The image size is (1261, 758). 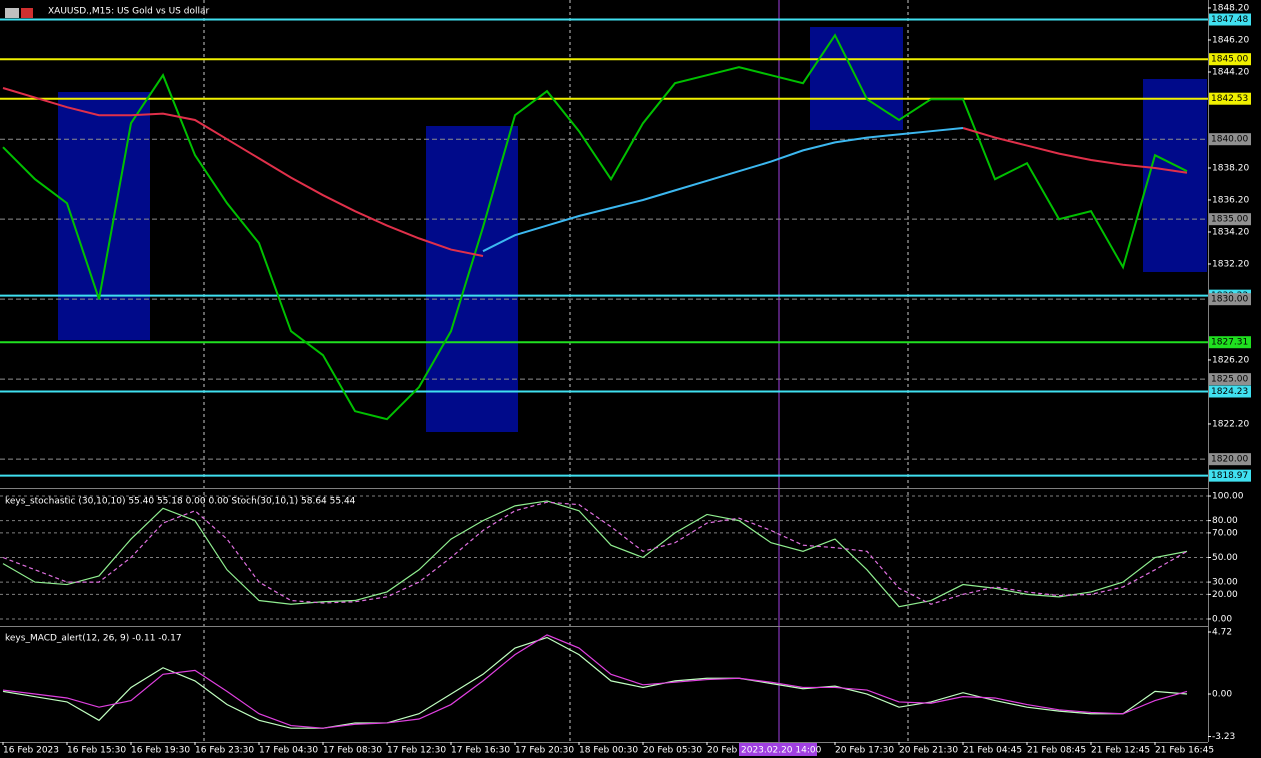 I want to click on level-label: 1830.00, so click(x=1229, y=300).